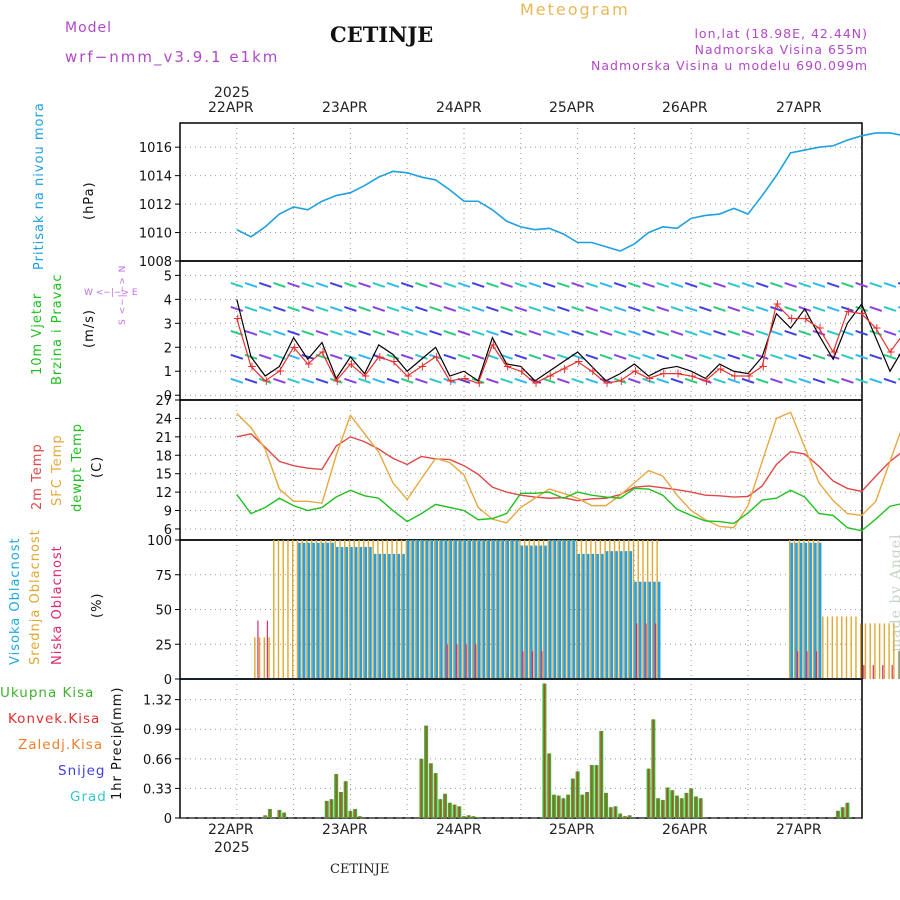 Image resolution: width=900 pixels, height=900 pixels. What do you see at coordinates (163, 401) in the screenshot?
I see `y-tick-label: 27` at bounding box center [163, 401].